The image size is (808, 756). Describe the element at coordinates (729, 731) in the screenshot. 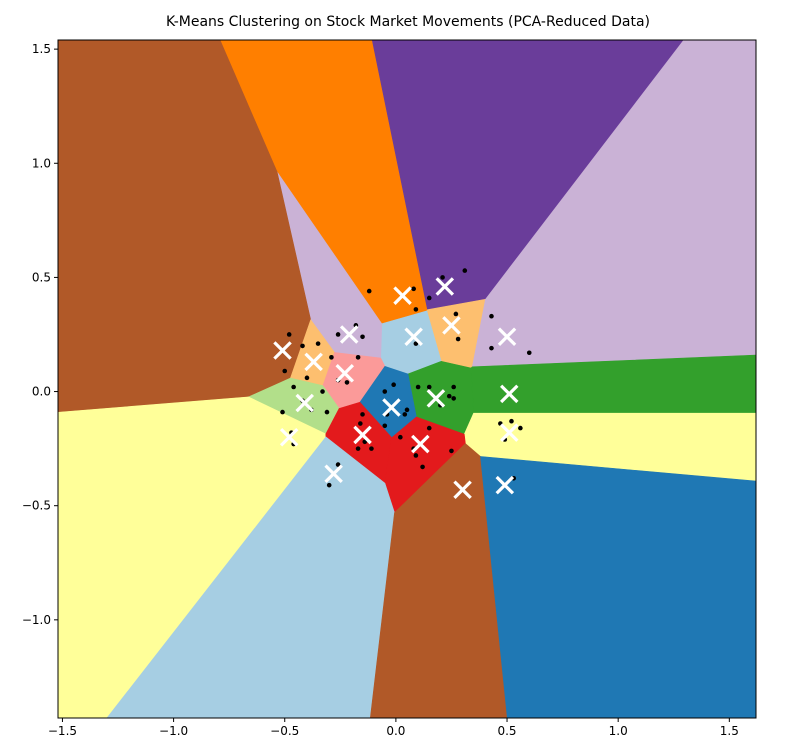

I see `x-tick-label: 1.5` at that location.